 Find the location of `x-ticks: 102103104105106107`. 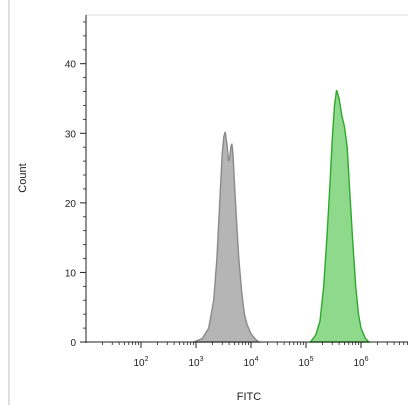

x-ticks: 102103104105106107 is located at coordinates (255, 355).